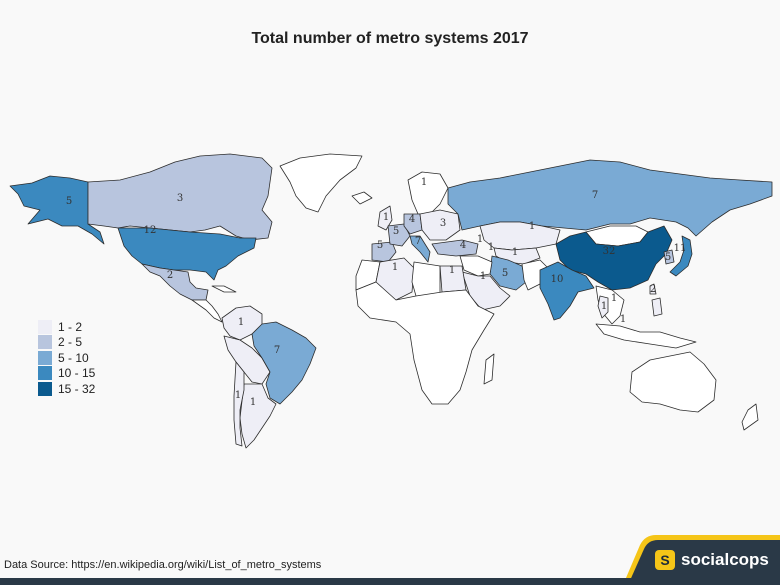  I want to click on label-algeria: 1, so click(395, 267).